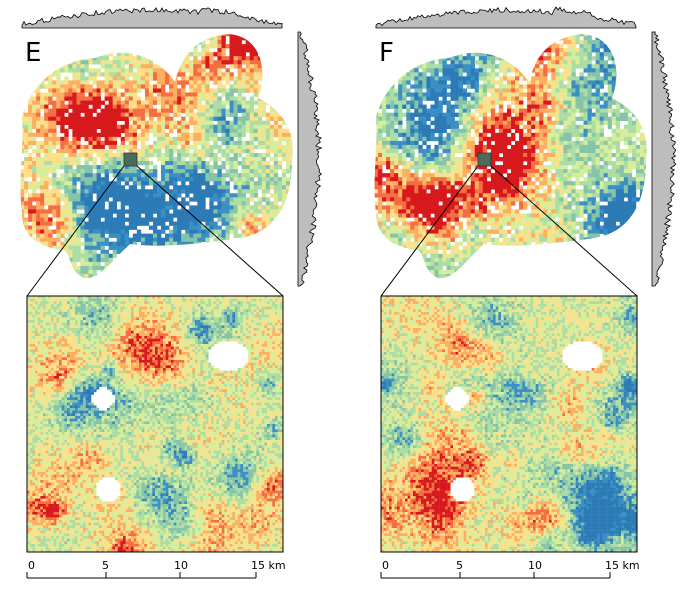 This screenshot has height=592, width=687. What do you see at coordinates (459, 565) in the screenshot?
I see `scale-tick-5-f: 5` at bounding box center [459, 565].